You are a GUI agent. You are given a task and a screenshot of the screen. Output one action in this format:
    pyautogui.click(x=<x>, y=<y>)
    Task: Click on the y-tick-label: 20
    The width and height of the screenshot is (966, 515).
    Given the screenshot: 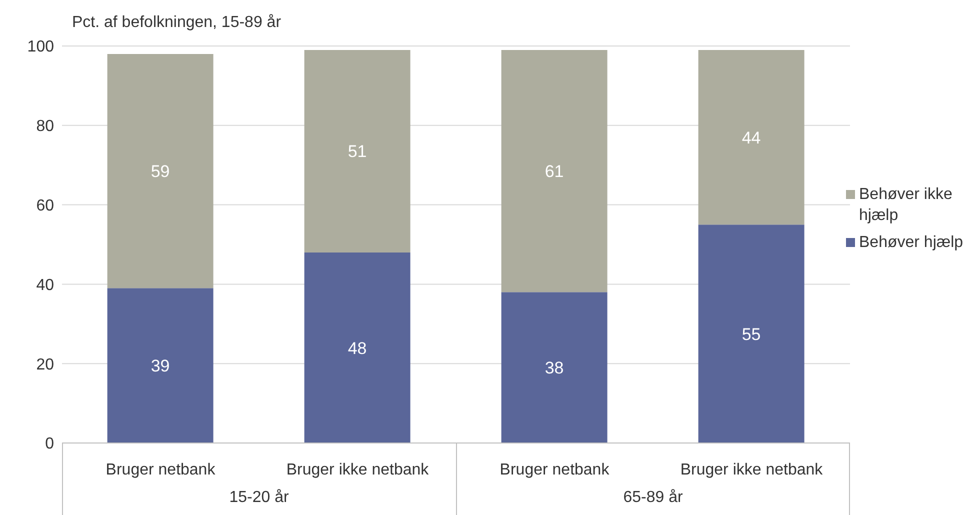 What is the action you would take?
    pyautogui.click(x=45, y=365)
    